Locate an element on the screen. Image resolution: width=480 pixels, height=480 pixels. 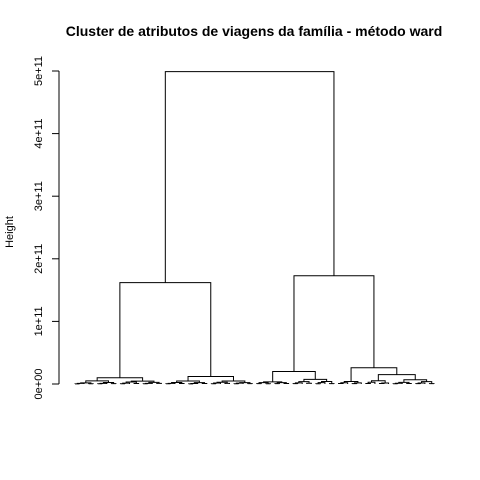
y-axis-ticks: 0e+00 1e+11 2e+11 3e+11 4e+11 5e+11 is located at coordinates (46, 227).